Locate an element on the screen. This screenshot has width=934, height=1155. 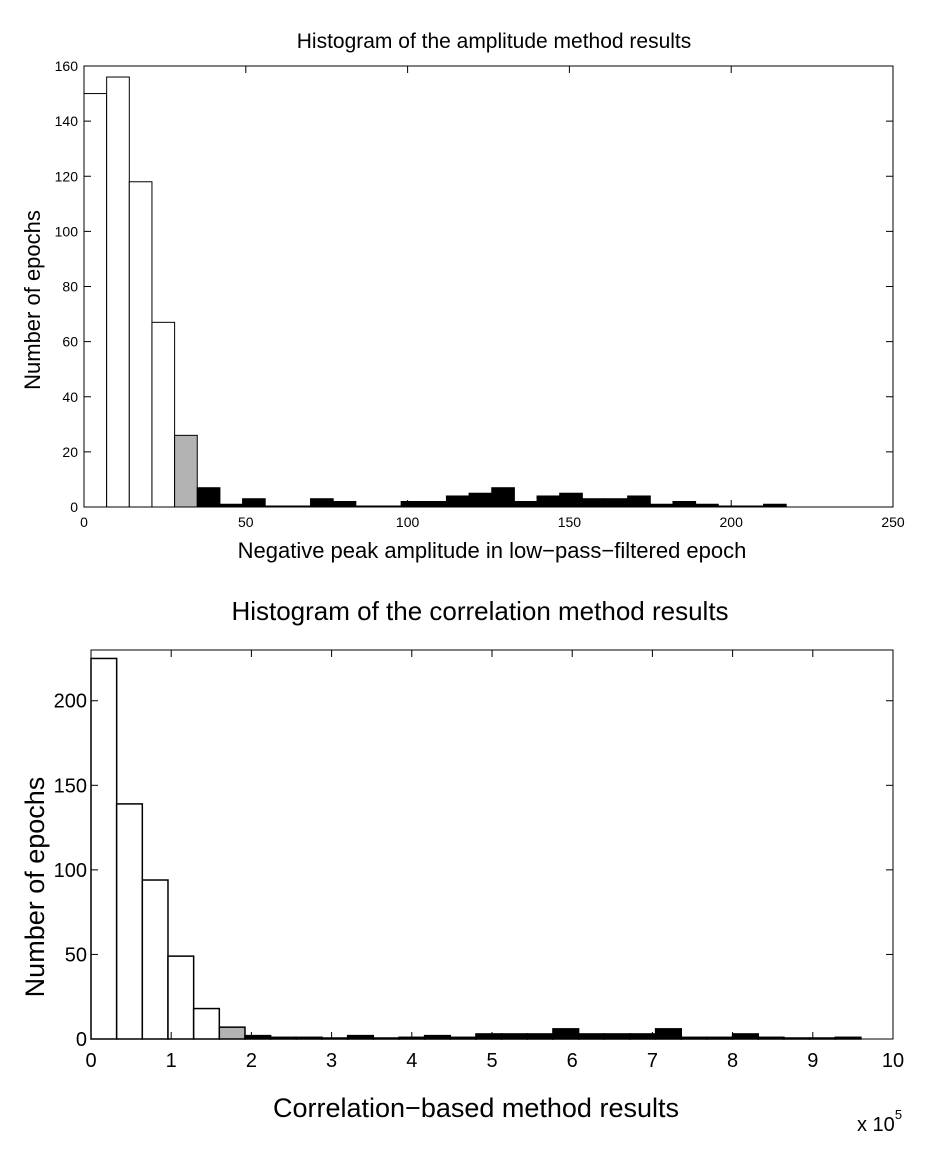
y-tick-label: 40 is located at coordinates (70, 397).